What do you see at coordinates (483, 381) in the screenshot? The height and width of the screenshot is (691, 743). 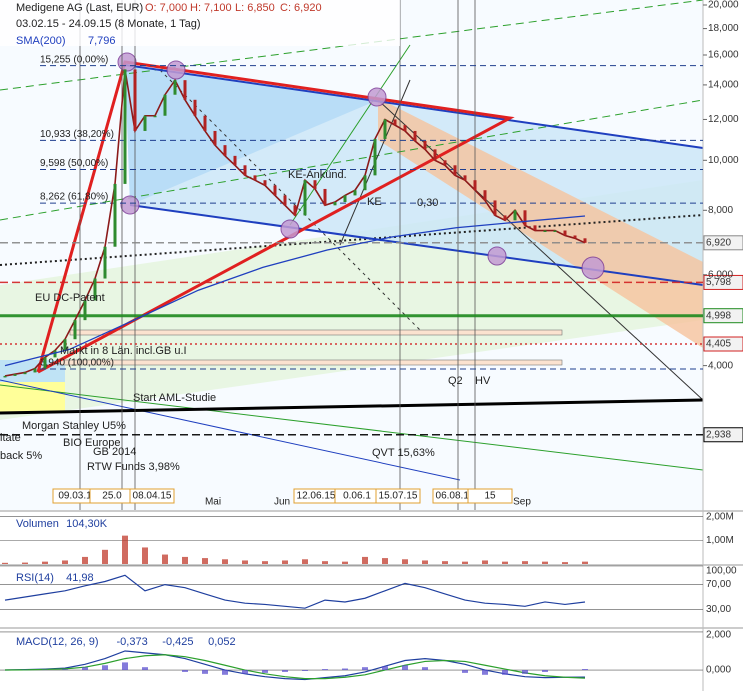 I see `annotation: HV` at bounding box center [483, 381].